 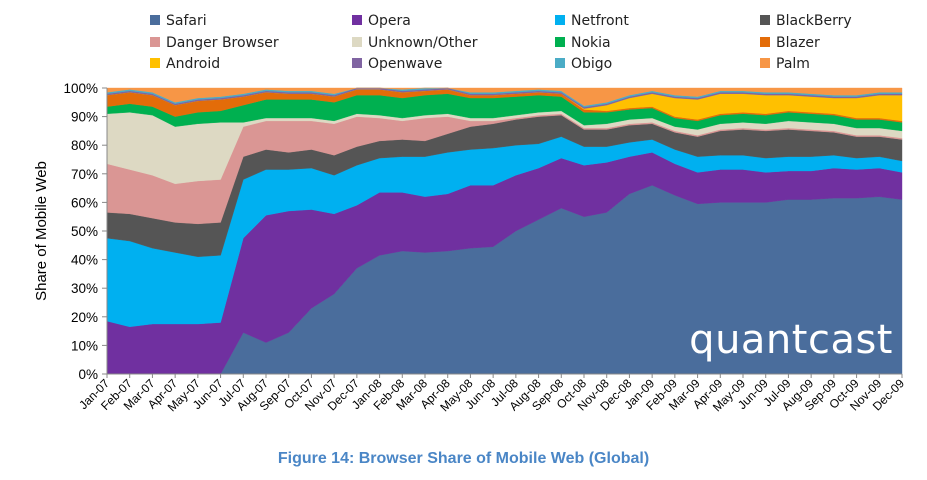 I want to click on y-tick-label: 100%, so click(x=80, y=88).